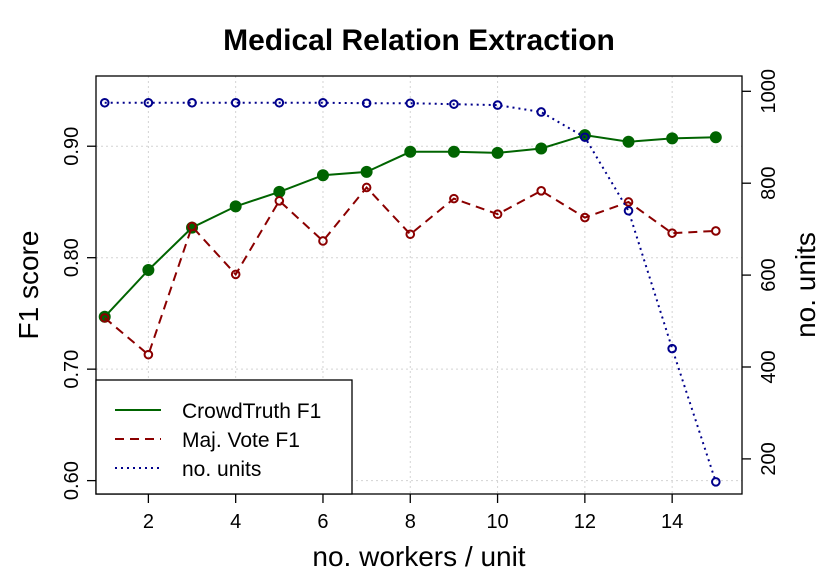 This screenshot has height=573, width=838. Describe the element at coordinates (251, 411) in the screenshot. I see `legend-label-crowdtruth: CrowdTruth F1` at that location.